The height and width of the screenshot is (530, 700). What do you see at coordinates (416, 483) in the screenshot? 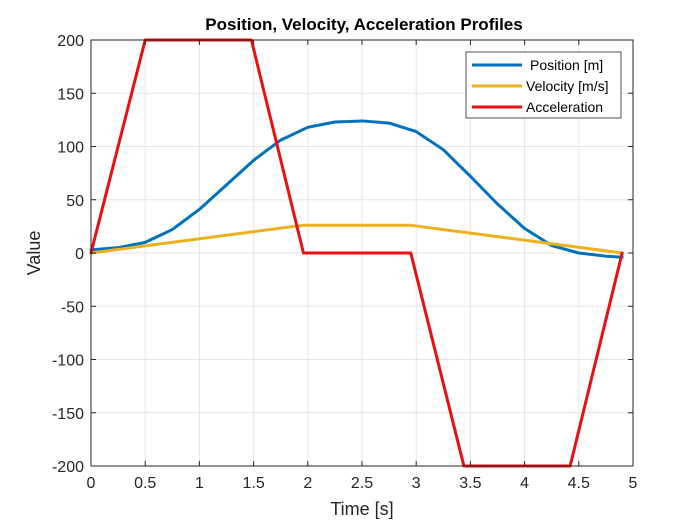
I see `x-tick-label: 3` at bounding box center [416, 483].